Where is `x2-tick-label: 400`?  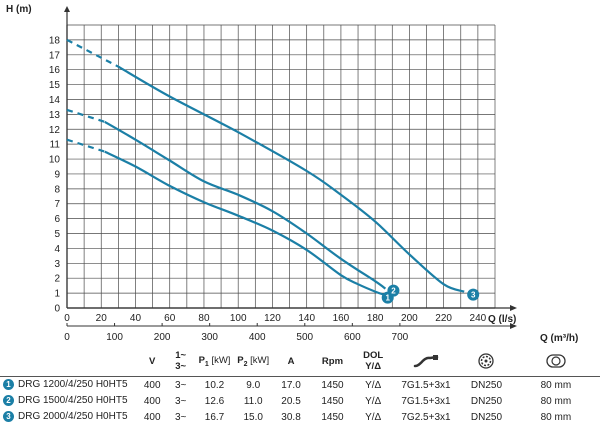 x2-tick-label: 400 is located at coordinates (257, 337).